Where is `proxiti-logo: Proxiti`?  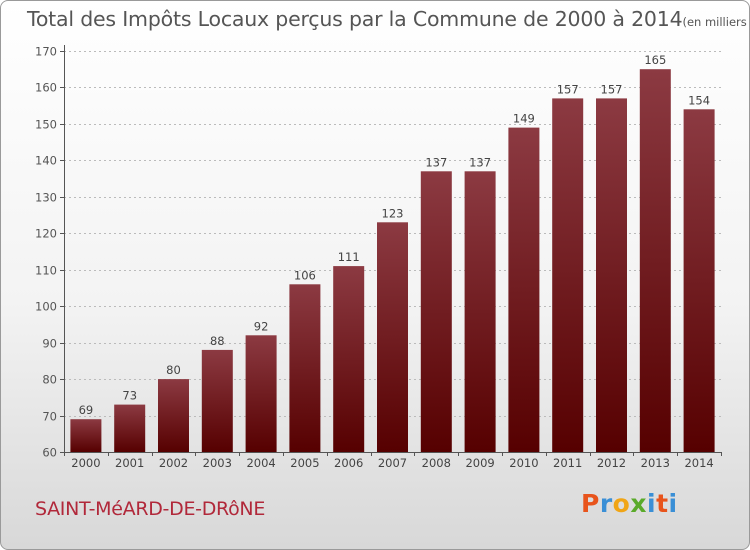 proxiti-logo: Proxiti is located at coordinates (629, 503).